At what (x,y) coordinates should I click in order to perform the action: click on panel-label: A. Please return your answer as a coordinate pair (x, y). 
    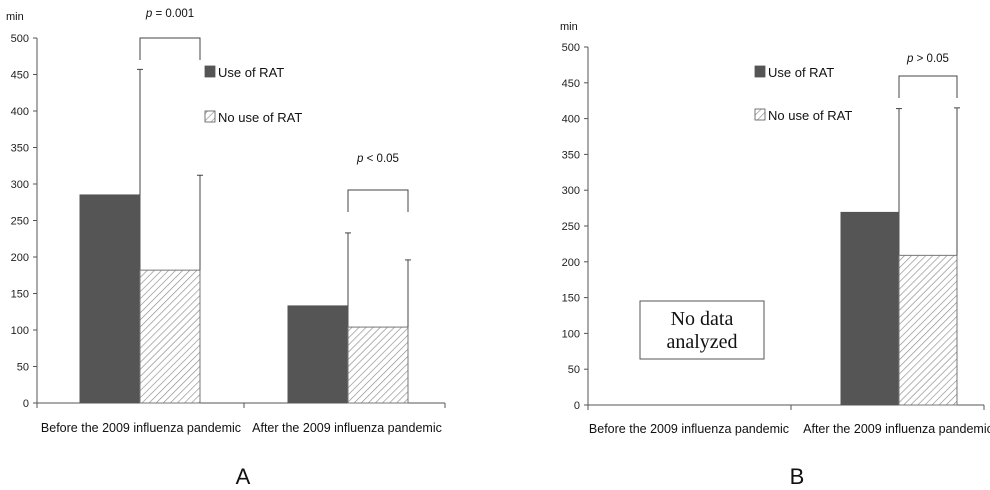
    Looking at the image, I should click on (243, 476).